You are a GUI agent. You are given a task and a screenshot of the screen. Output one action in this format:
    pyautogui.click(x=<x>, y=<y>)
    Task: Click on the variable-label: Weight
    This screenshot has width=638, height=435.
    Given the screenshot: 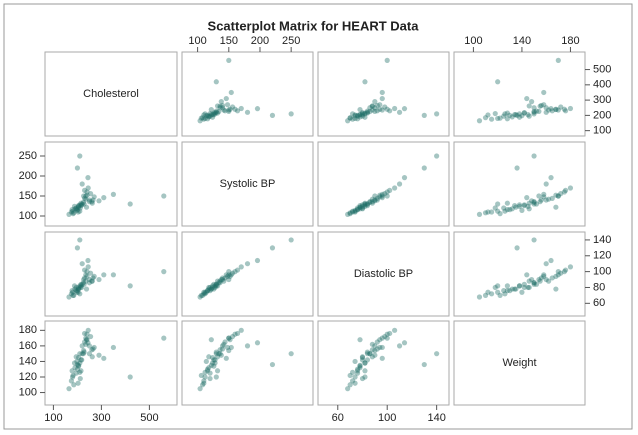 What is the action you would take?
    pyautogui.click(x=519, y=363)
    